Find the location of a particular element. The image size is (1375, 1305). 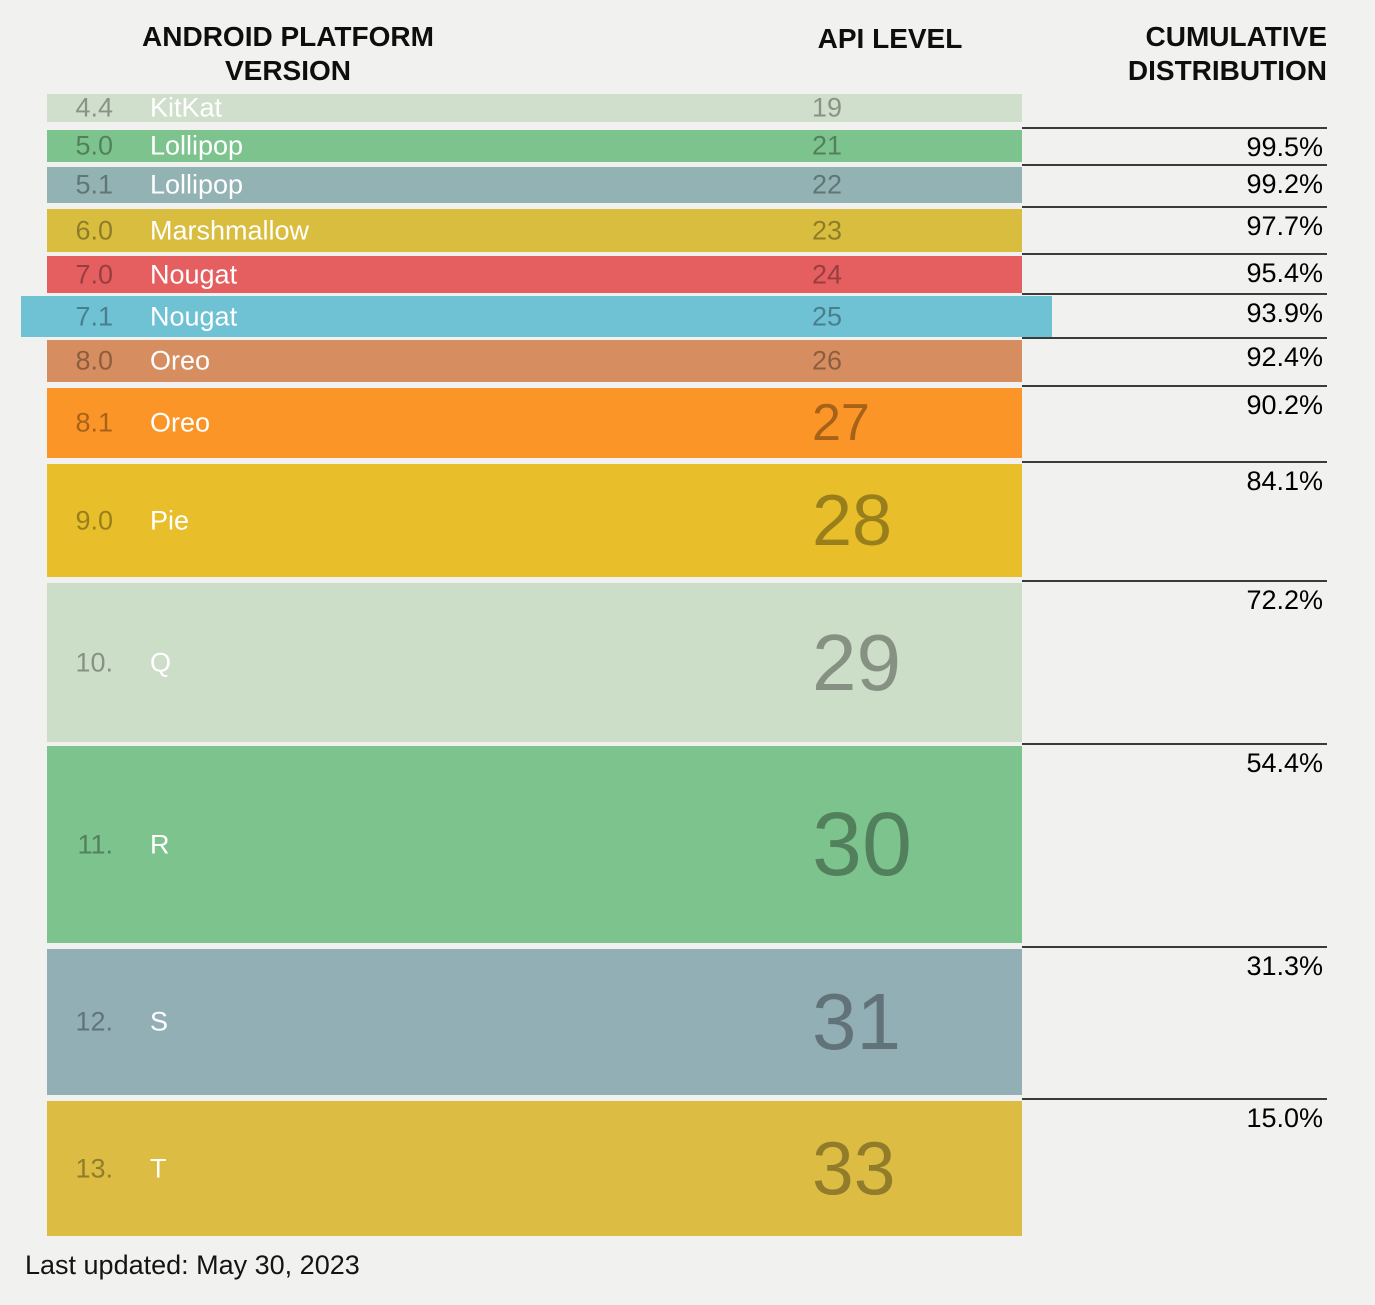

version-number-label: 6.0 is located at coordinates (94, 230).